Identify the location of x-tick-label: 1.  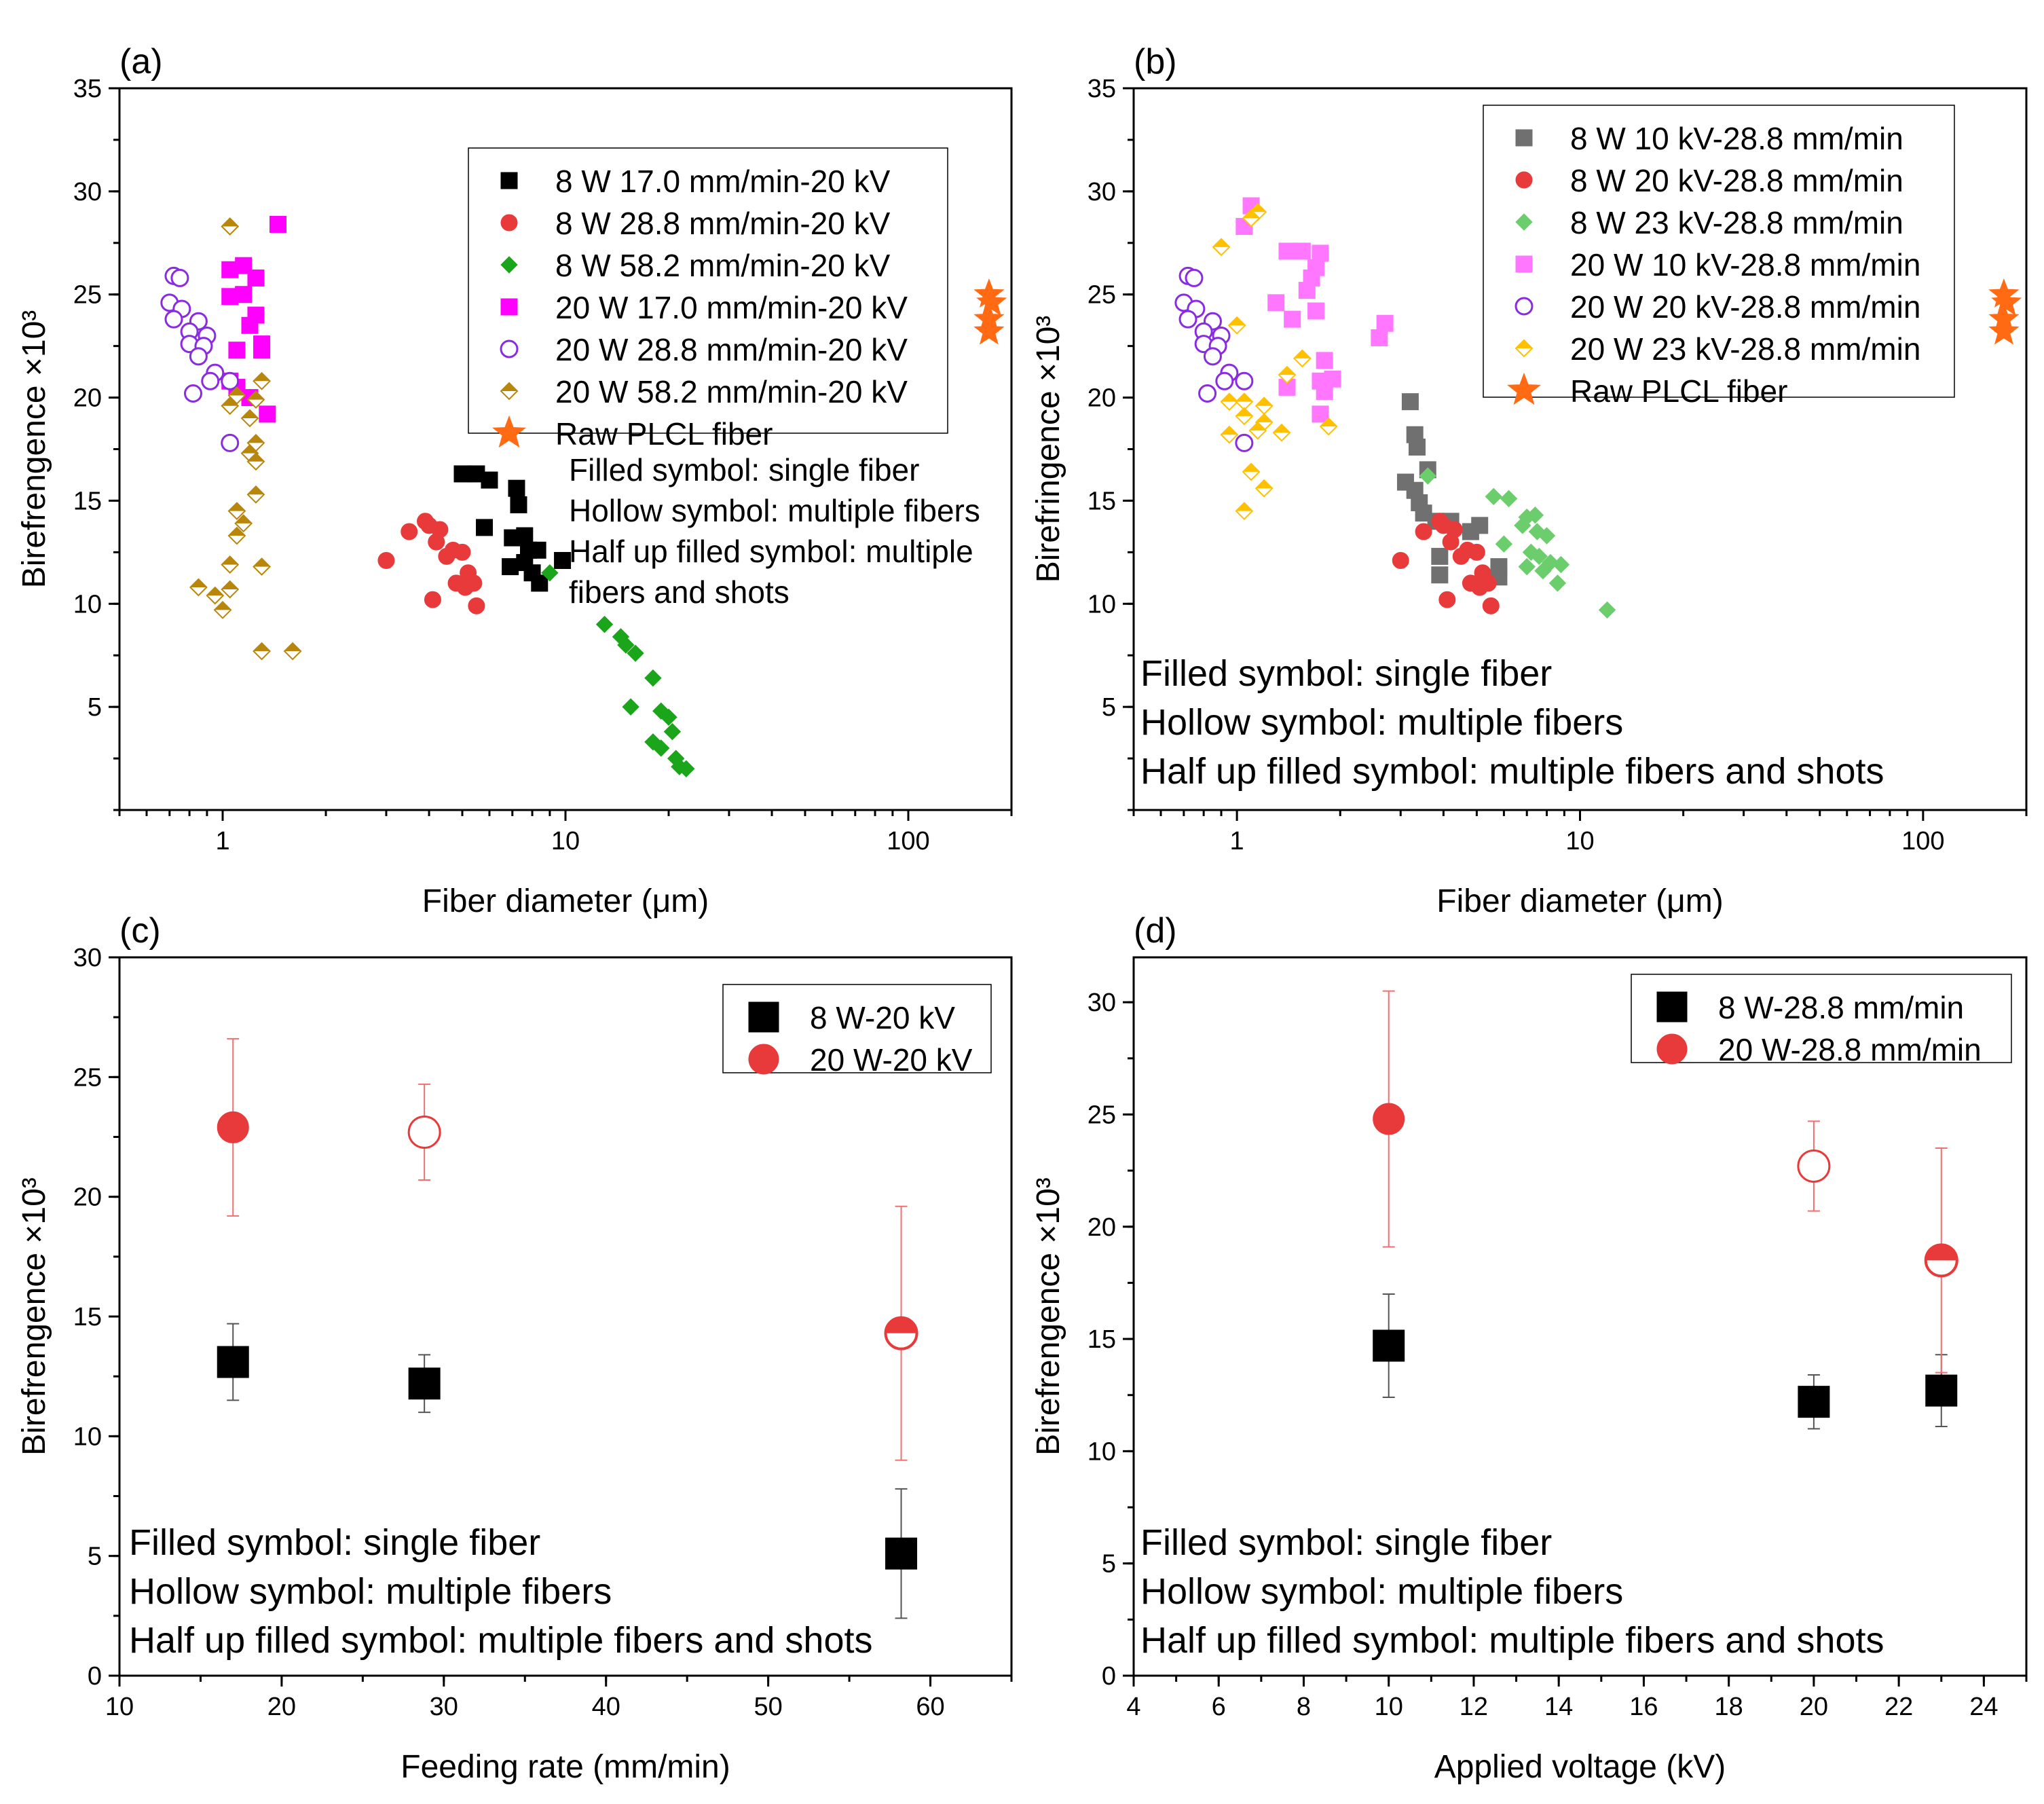
(1237, 841).